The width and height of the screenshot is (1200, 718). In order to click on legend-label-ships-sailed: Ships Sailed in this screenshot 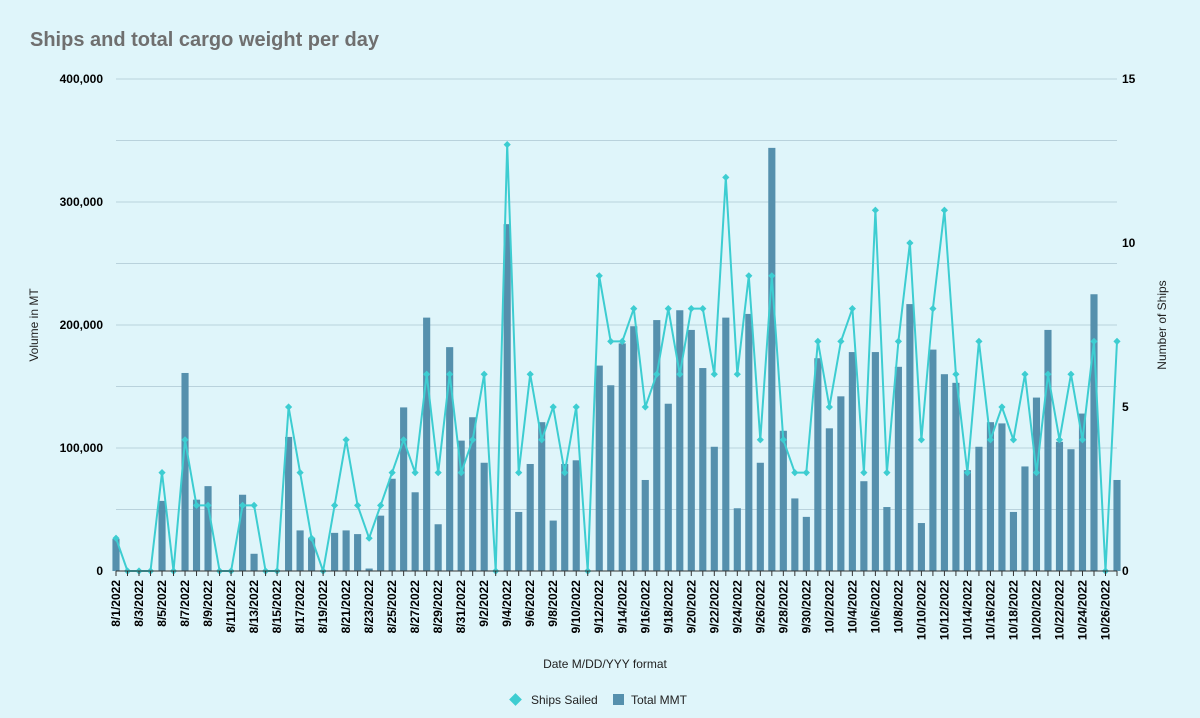, I will do `click(564, 700)`.